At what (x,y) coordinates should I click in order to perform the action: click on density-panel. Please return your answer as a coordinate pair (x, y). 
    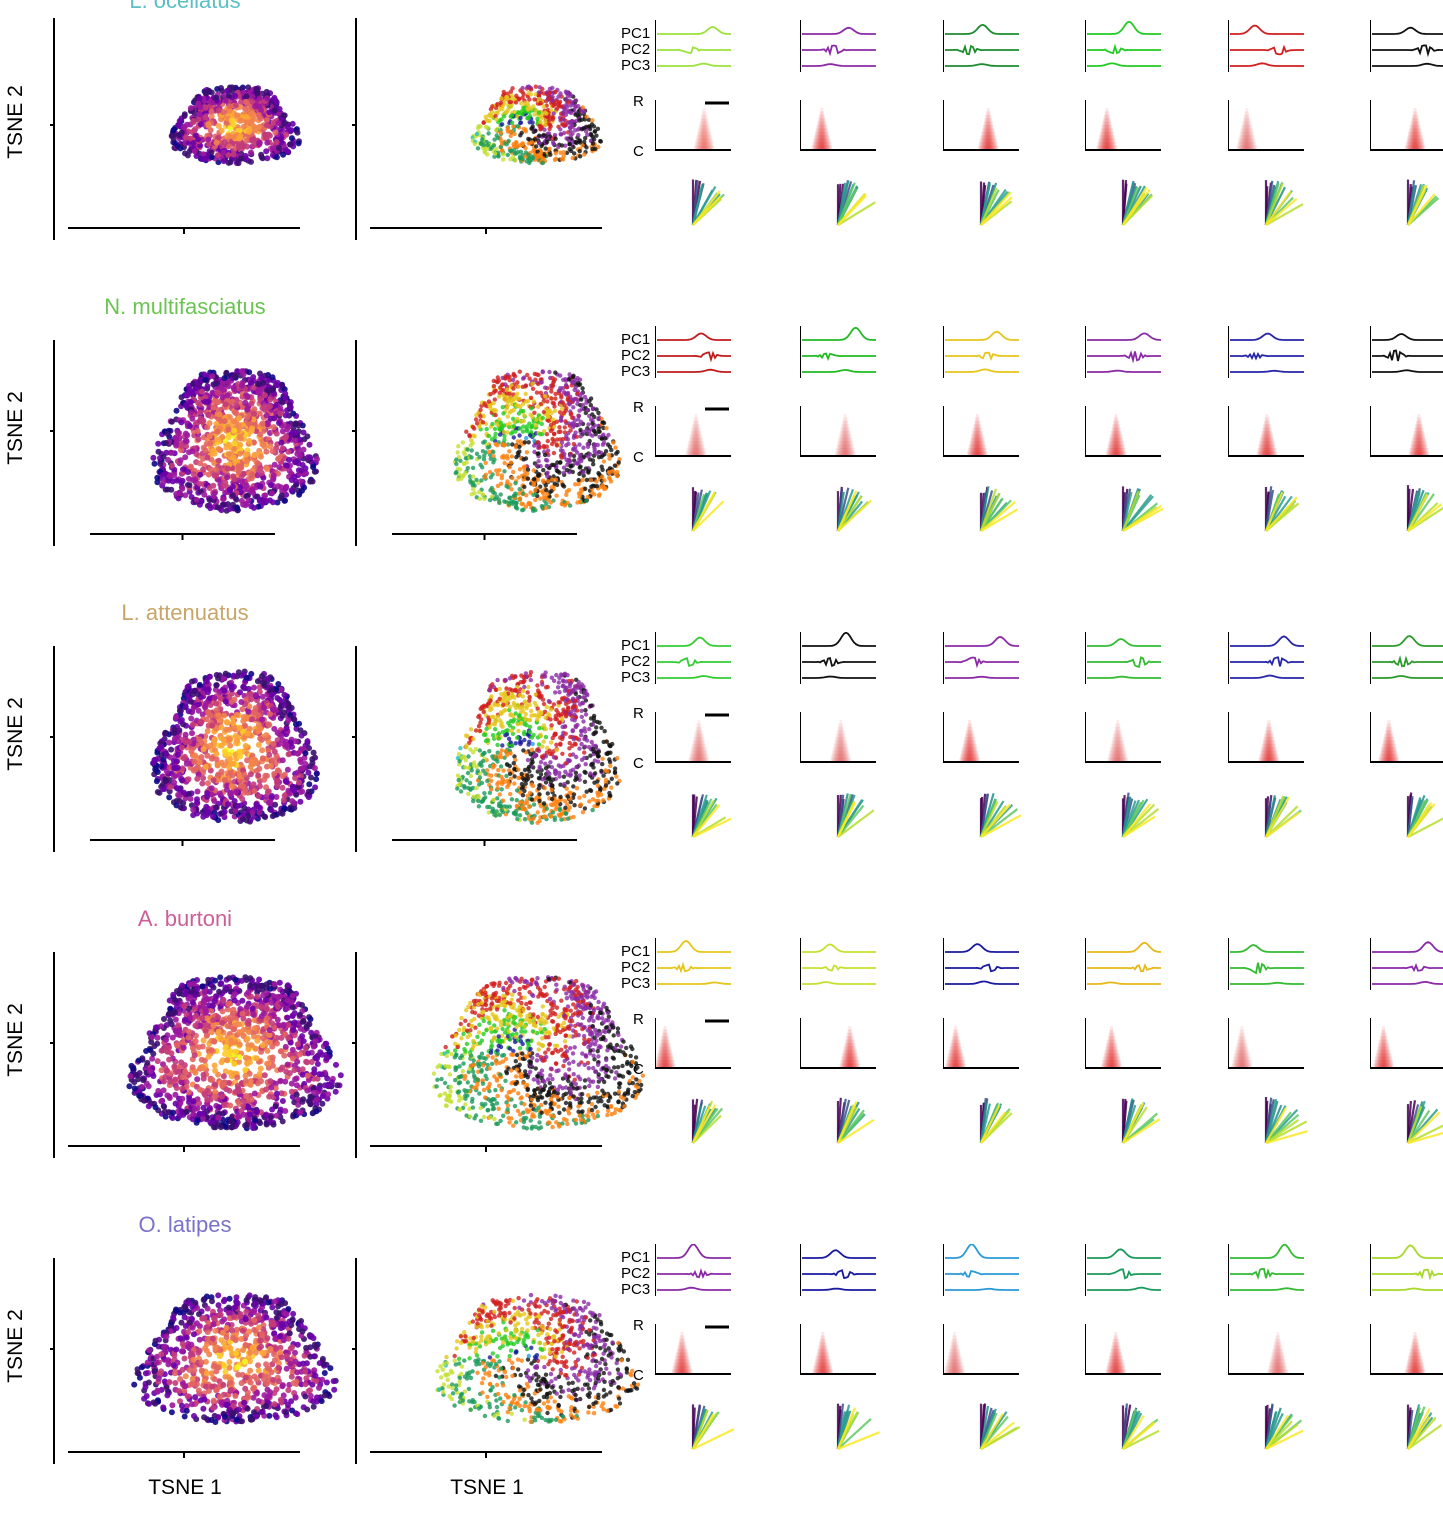
    Looking at the image, I should click on (200, 127).